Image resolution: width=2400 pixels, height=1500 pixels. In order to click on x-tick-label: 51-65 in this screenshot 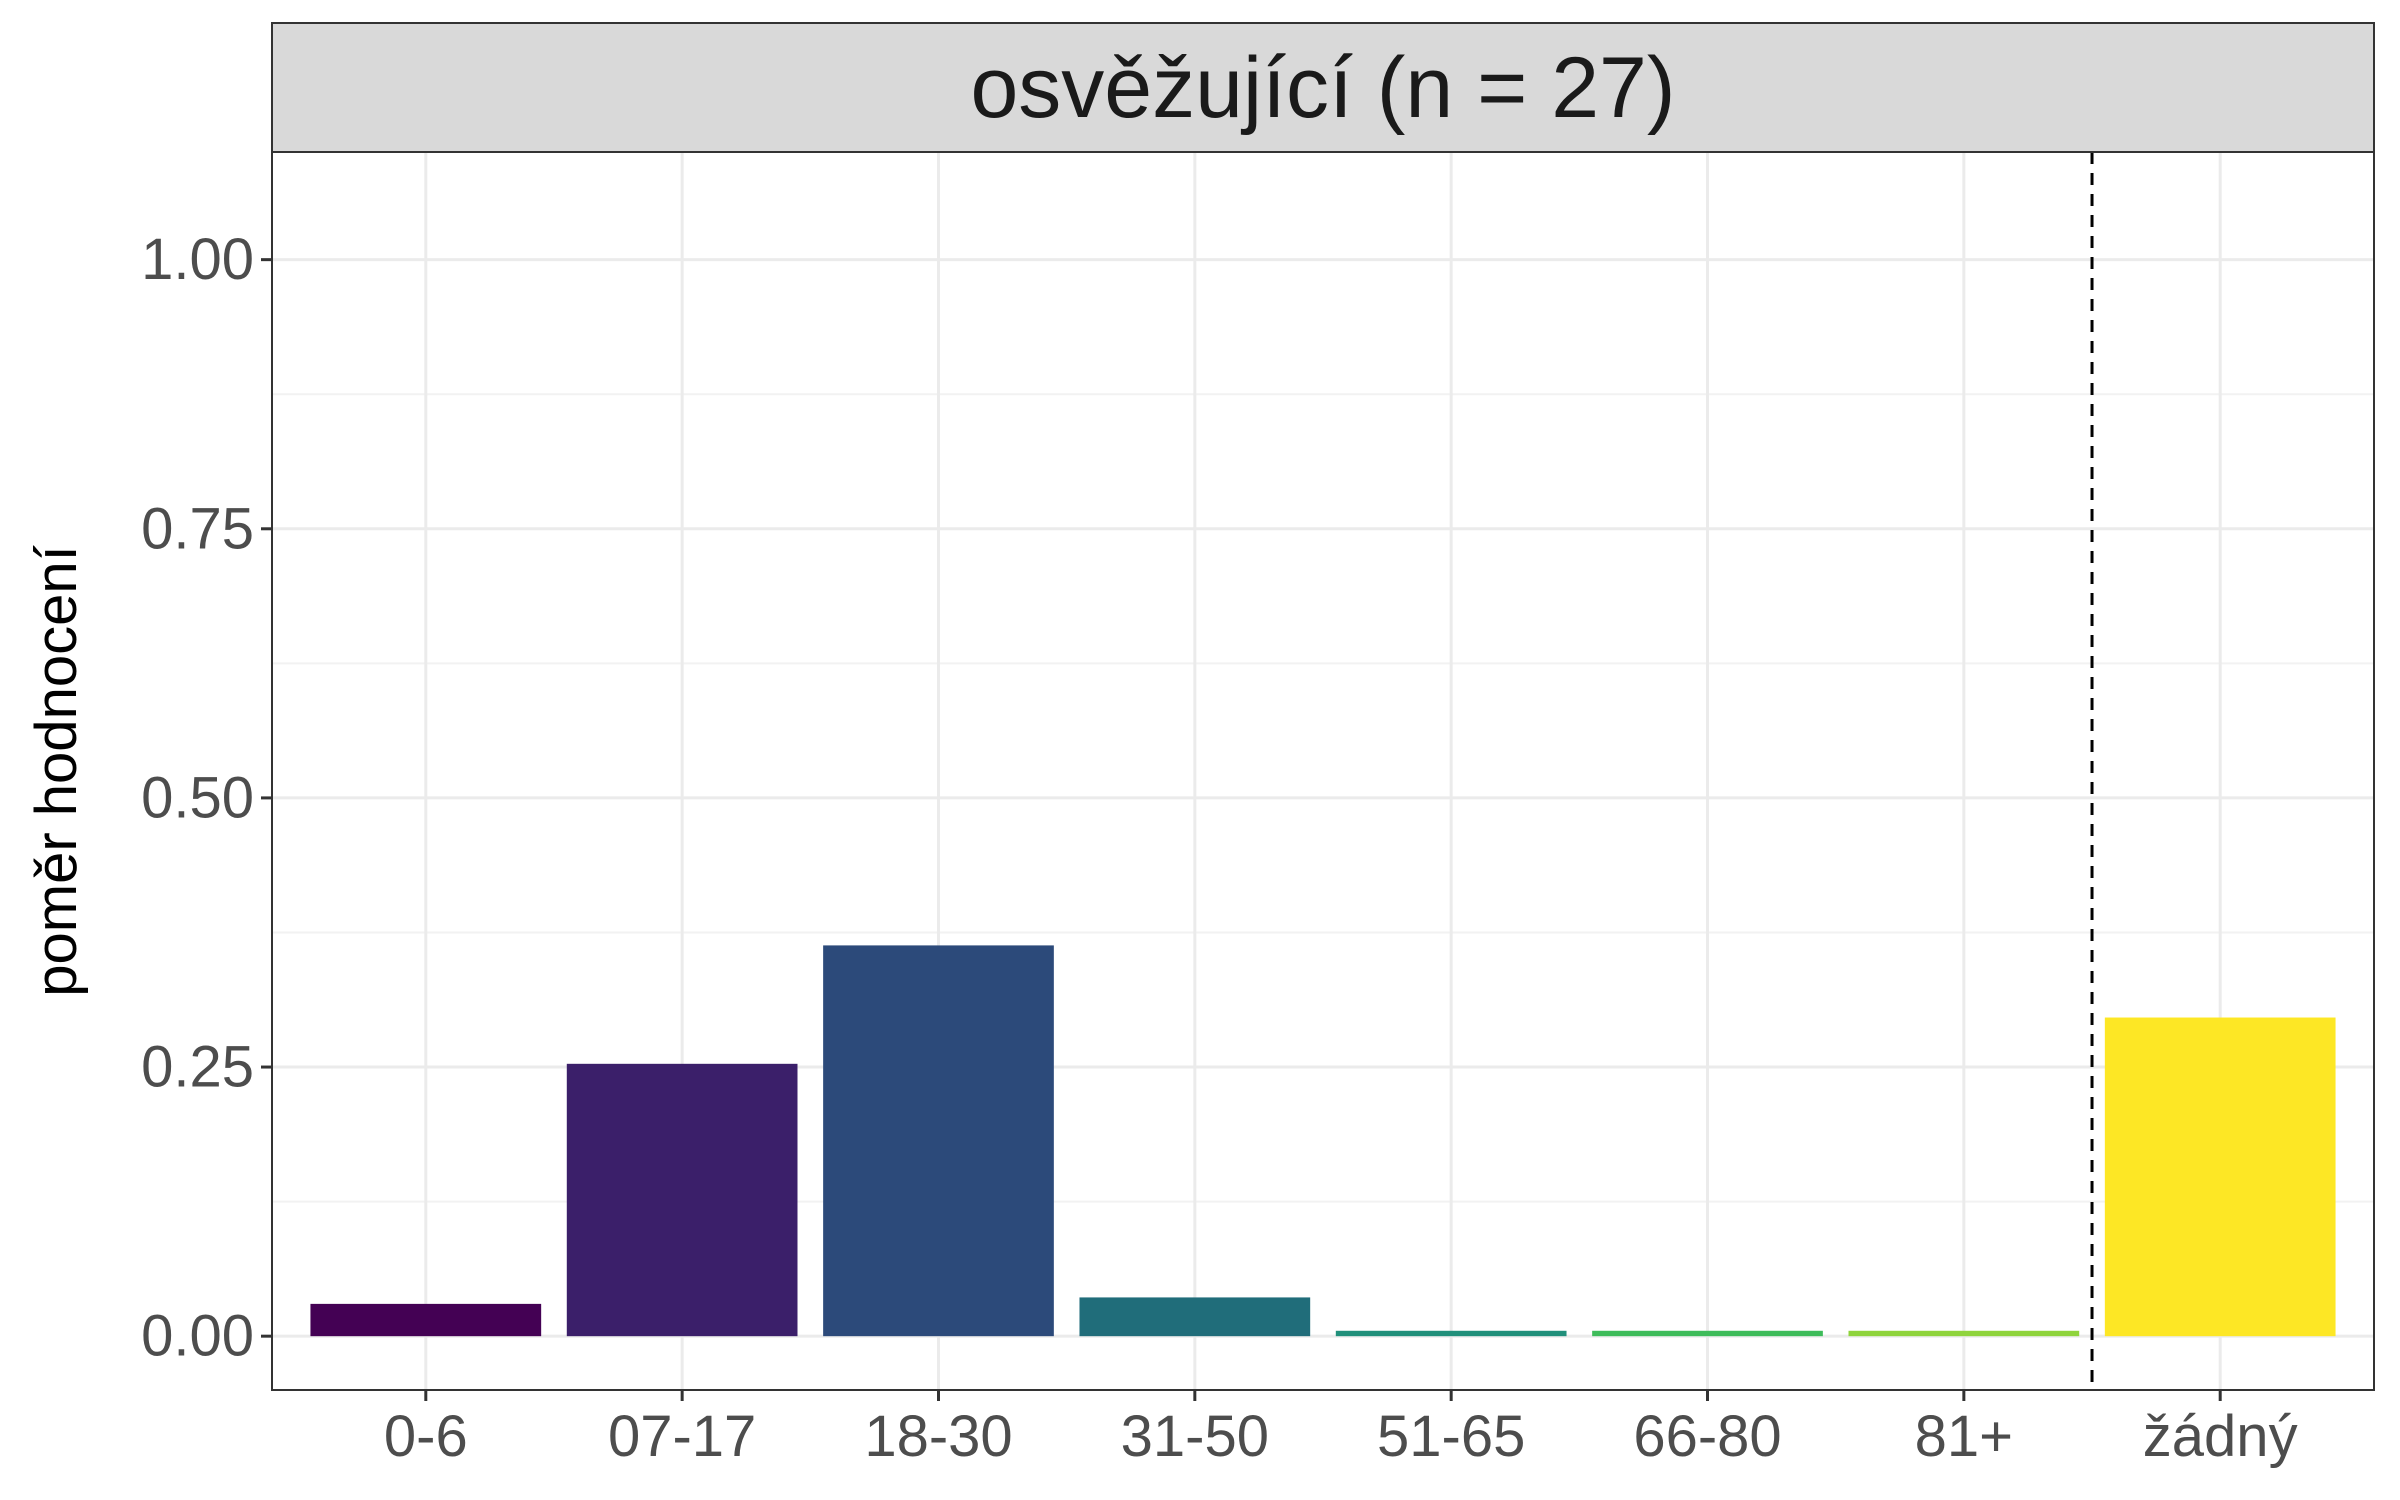, I will do `click(1451, 1436)`.